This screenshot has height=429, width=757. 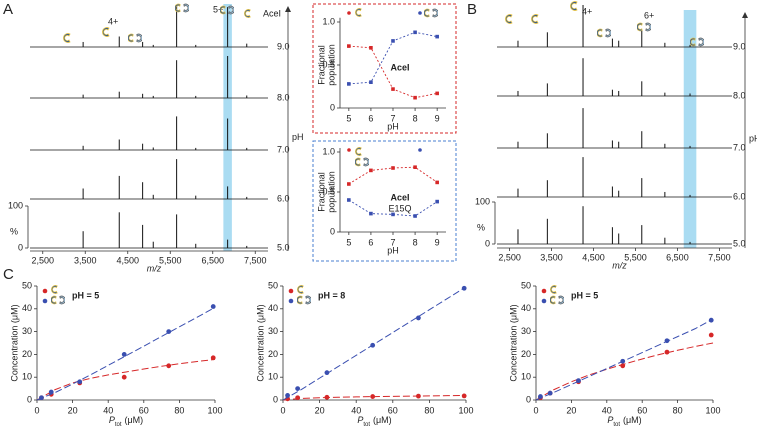 What do you see at coordinates (593, 257) in the screenshot?
I see `x-tick-label: 4,500` at bounding box center [593, 257].